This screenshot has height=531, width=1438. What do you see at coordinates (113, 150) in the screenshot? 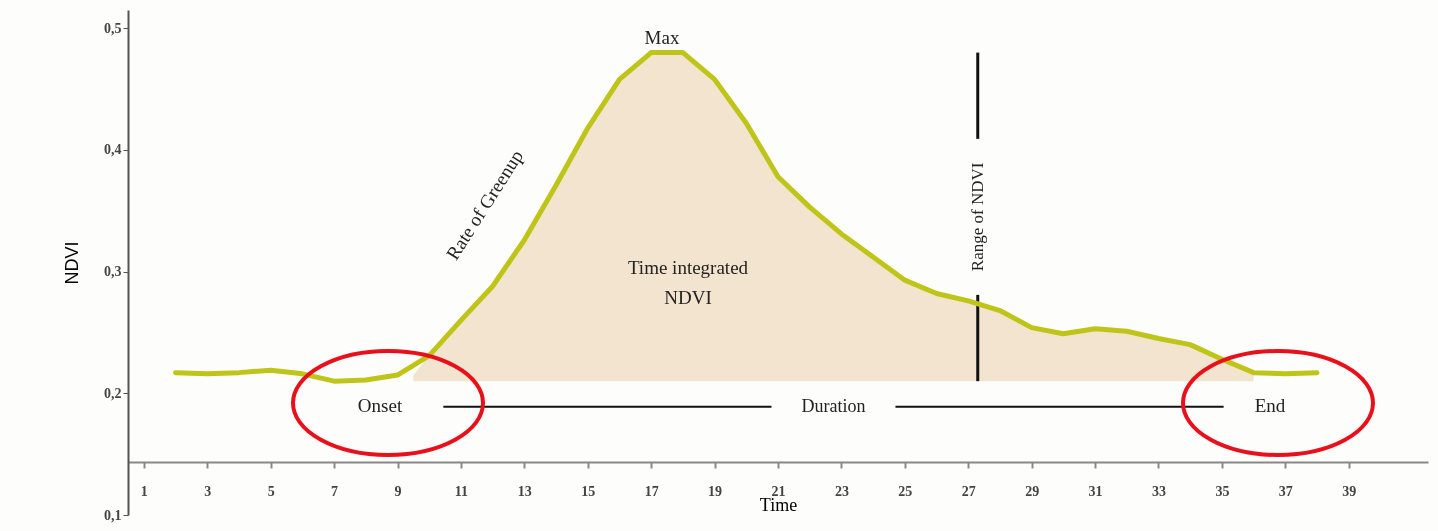
I see `y-tick-label: 0,4` at bounding box center [113, 150].